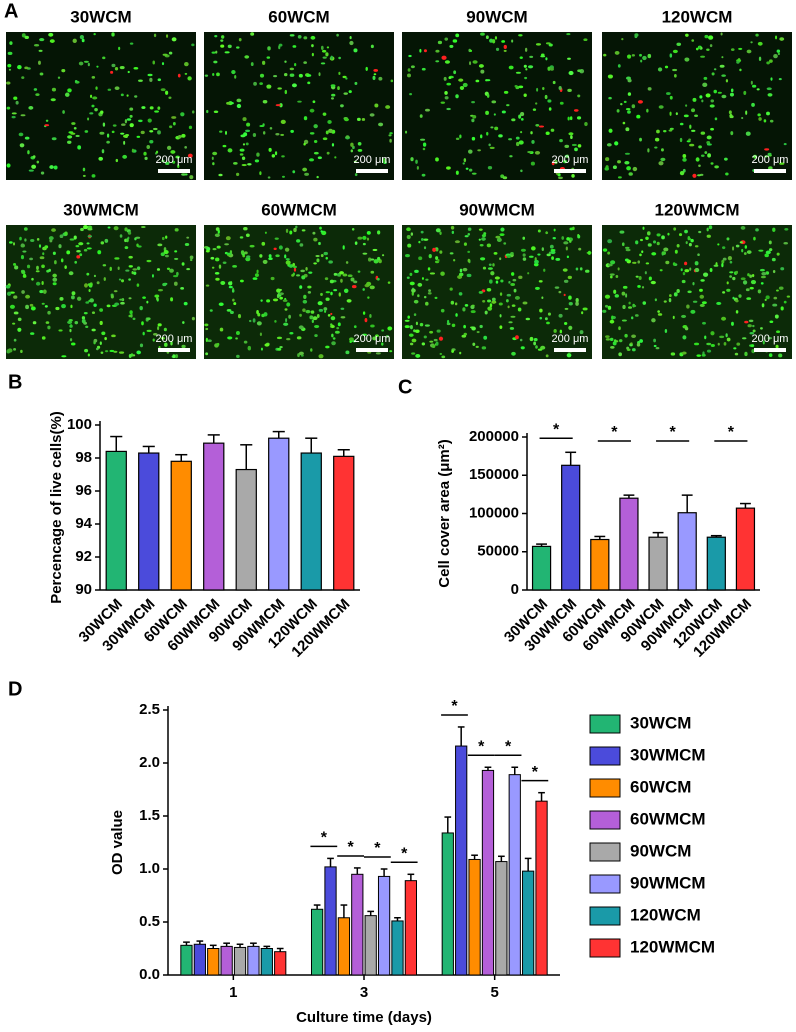  Describe the element at coordinates (494, 512) in the screenshot. I see `y-tick-label: 100000` at that location.